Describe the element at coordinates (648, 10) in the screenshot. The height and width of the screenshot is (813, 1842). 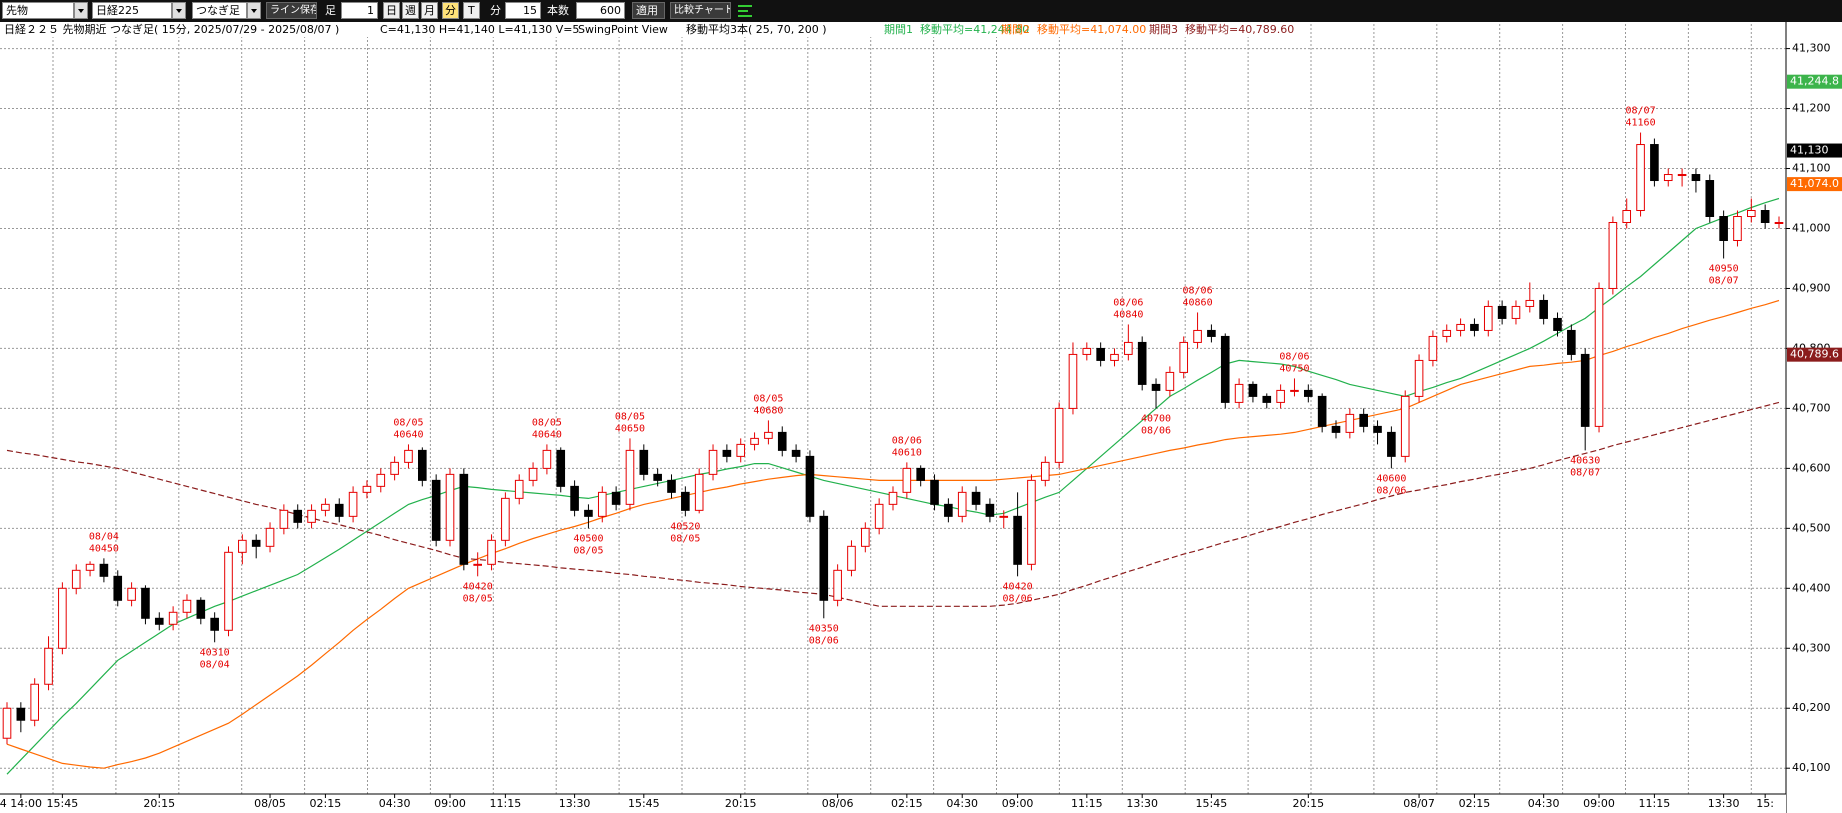
I see `button: 適用` at that location.